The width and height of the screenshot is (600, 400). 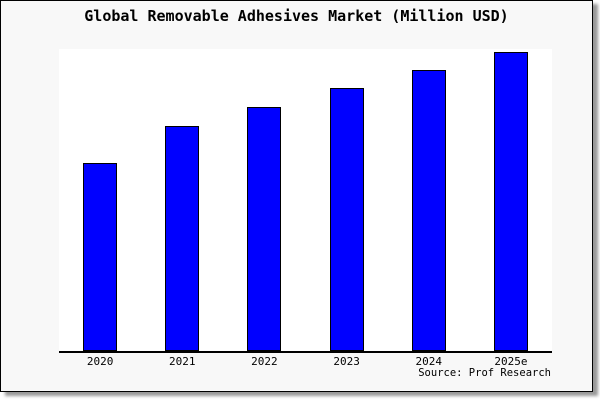 I want to click on bar-2022, so click(x=264, y=229).